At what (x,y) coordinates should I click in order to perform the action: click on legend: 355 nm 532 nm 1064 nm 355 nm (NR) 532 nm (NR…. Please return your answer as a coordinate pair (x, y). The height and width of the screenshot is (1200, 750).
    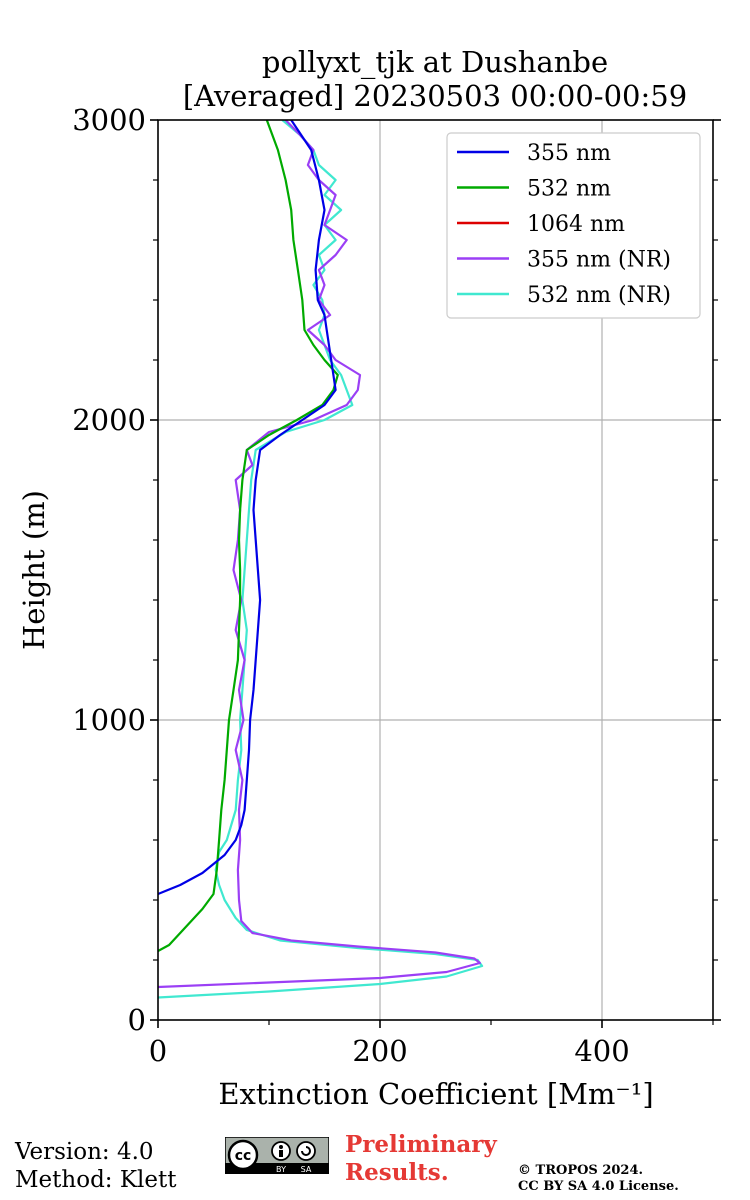
    Looking at the image, I should click on (573, 225).